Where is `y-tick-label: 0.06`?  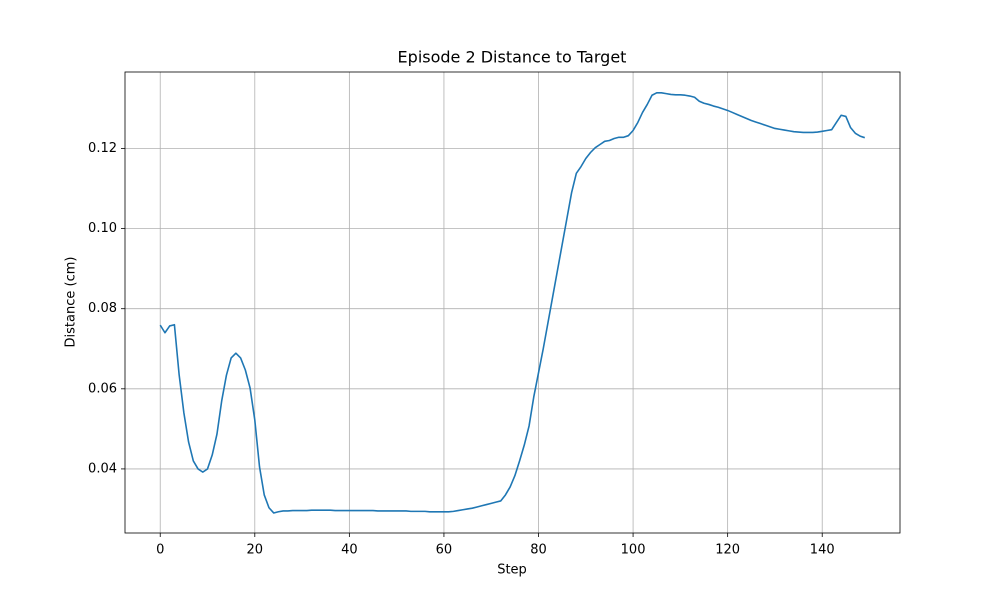
y-tick-label: 0.06 is located at coordinates (102, 388).